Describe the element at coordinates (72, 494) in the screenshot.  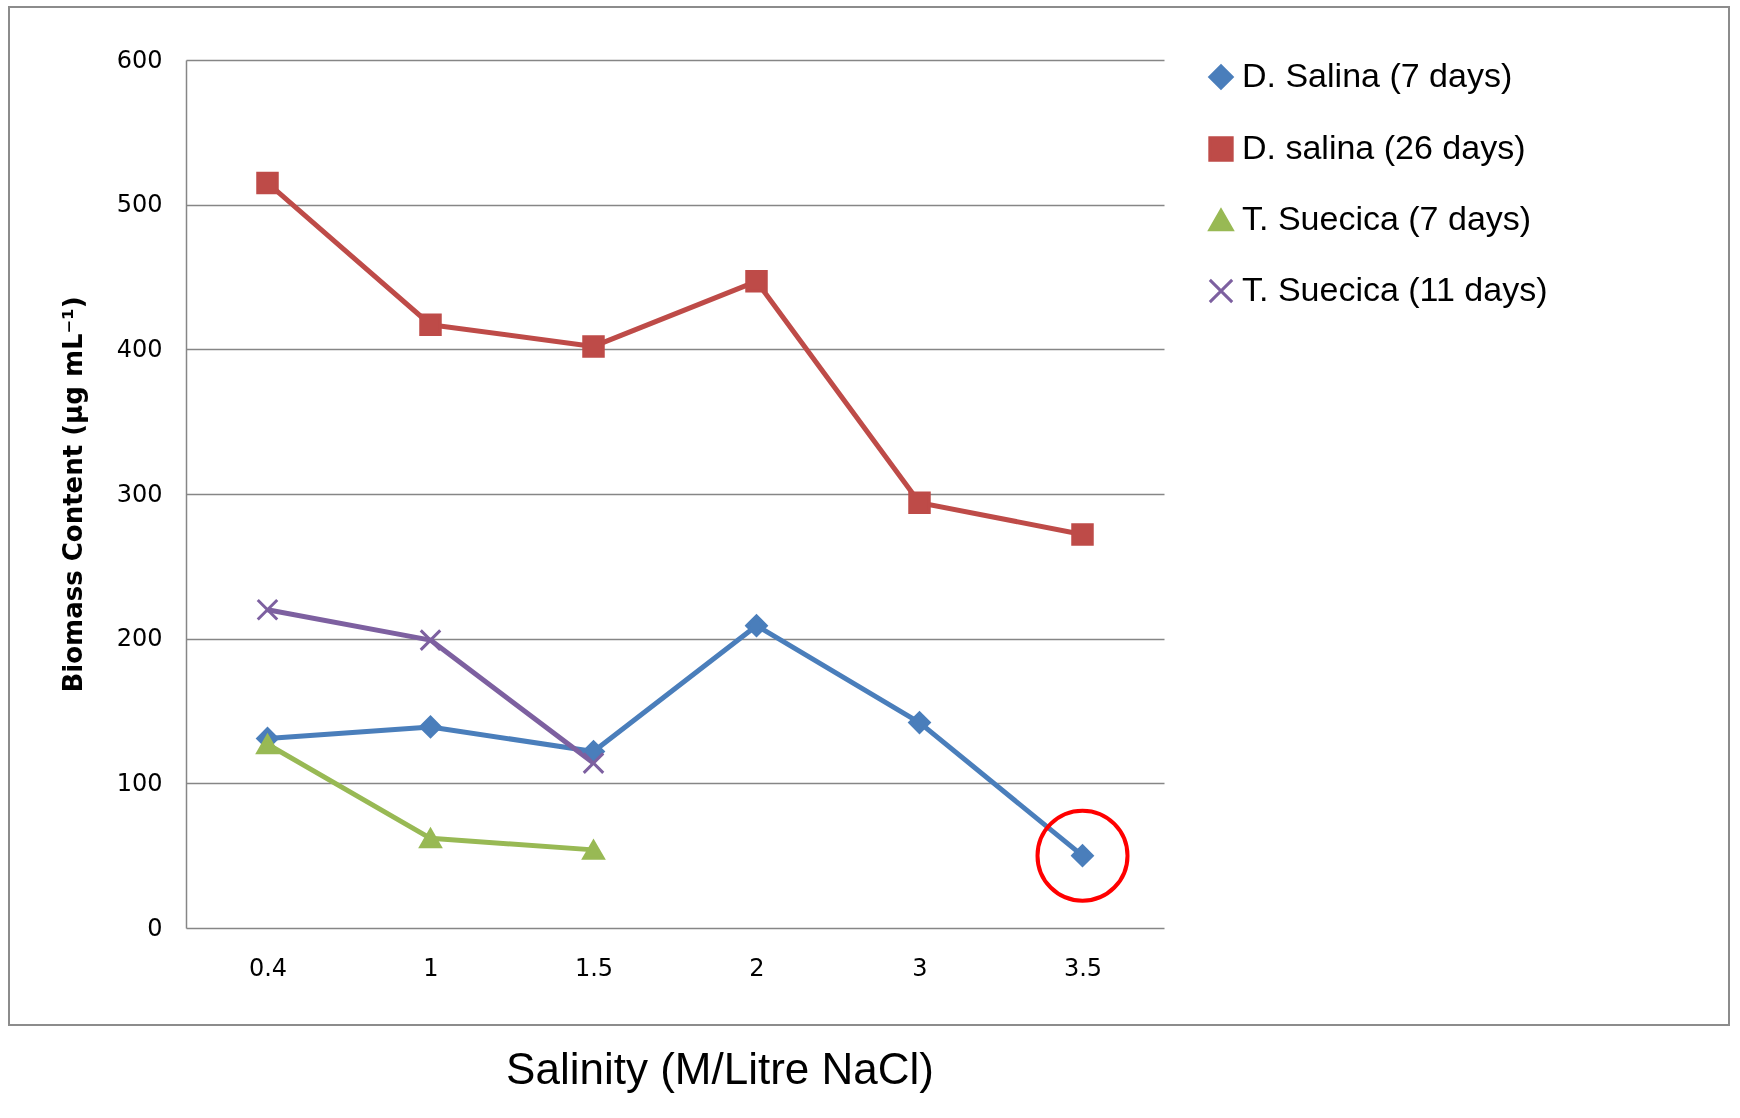
I see `y-axis-title: Biomass Content (µg mL⁻¹)` at that location.